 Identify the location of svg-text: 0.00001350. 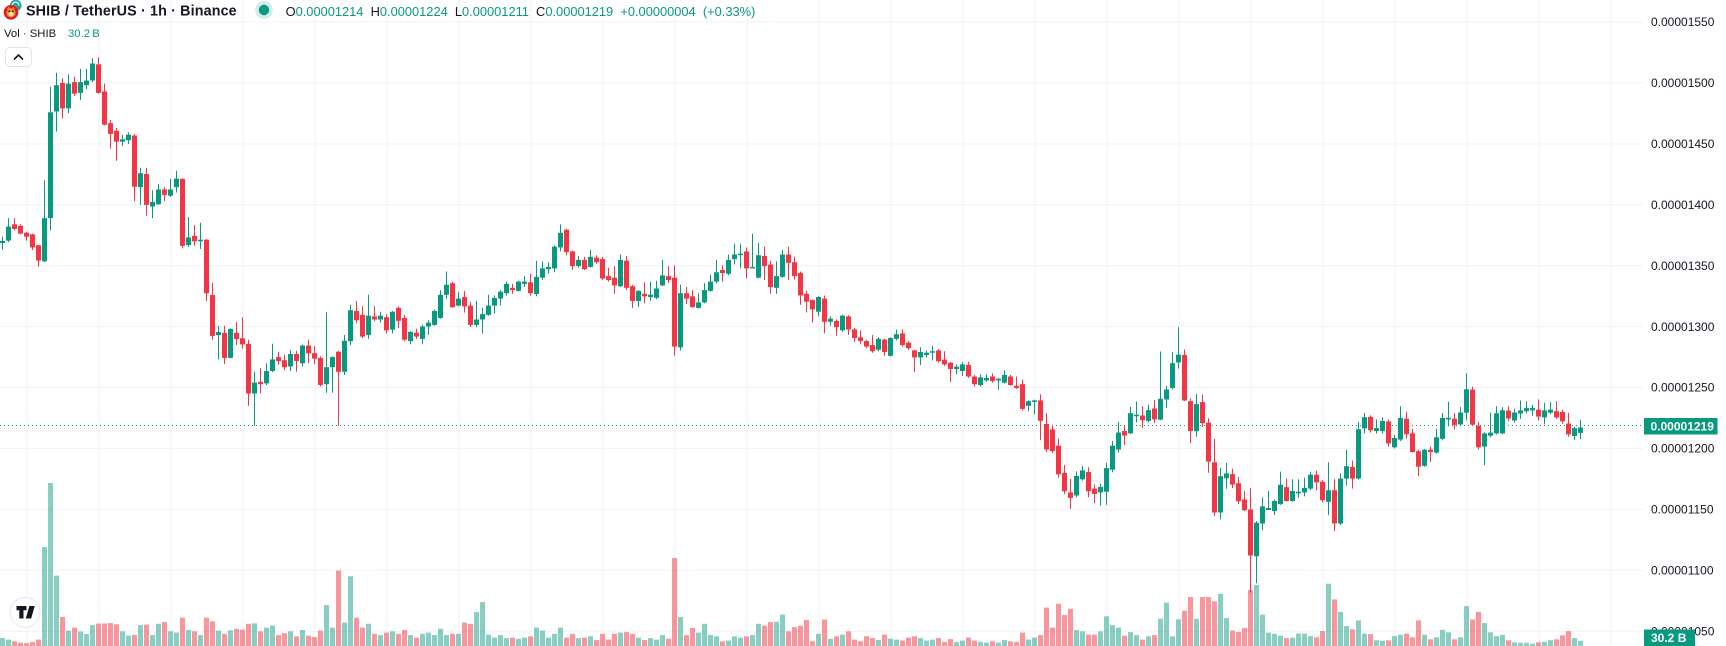
(1683, 266).